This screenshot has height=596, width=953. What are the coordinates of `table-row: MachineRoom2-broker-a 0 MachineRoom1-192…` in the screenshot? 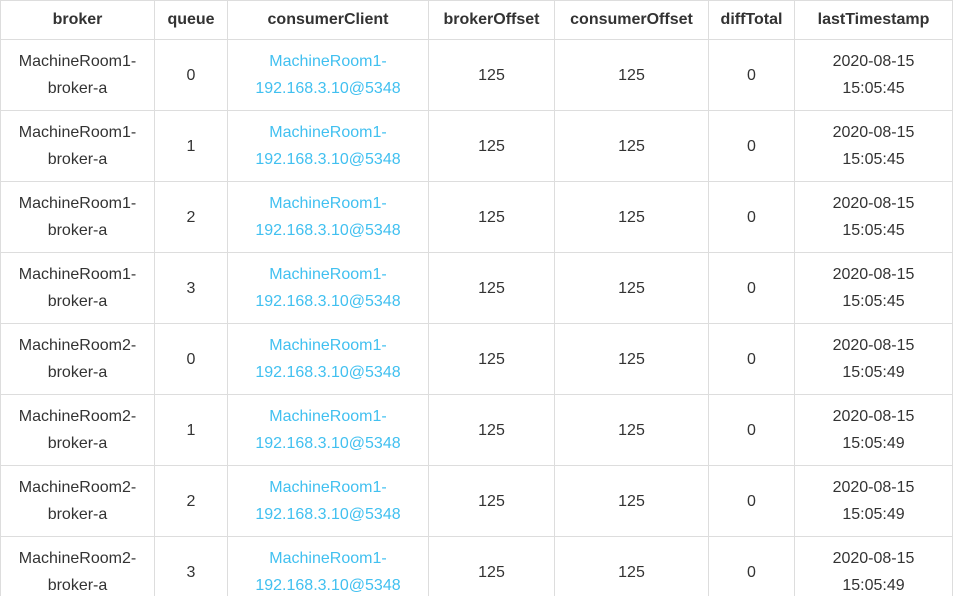 It's located at (476, 359).